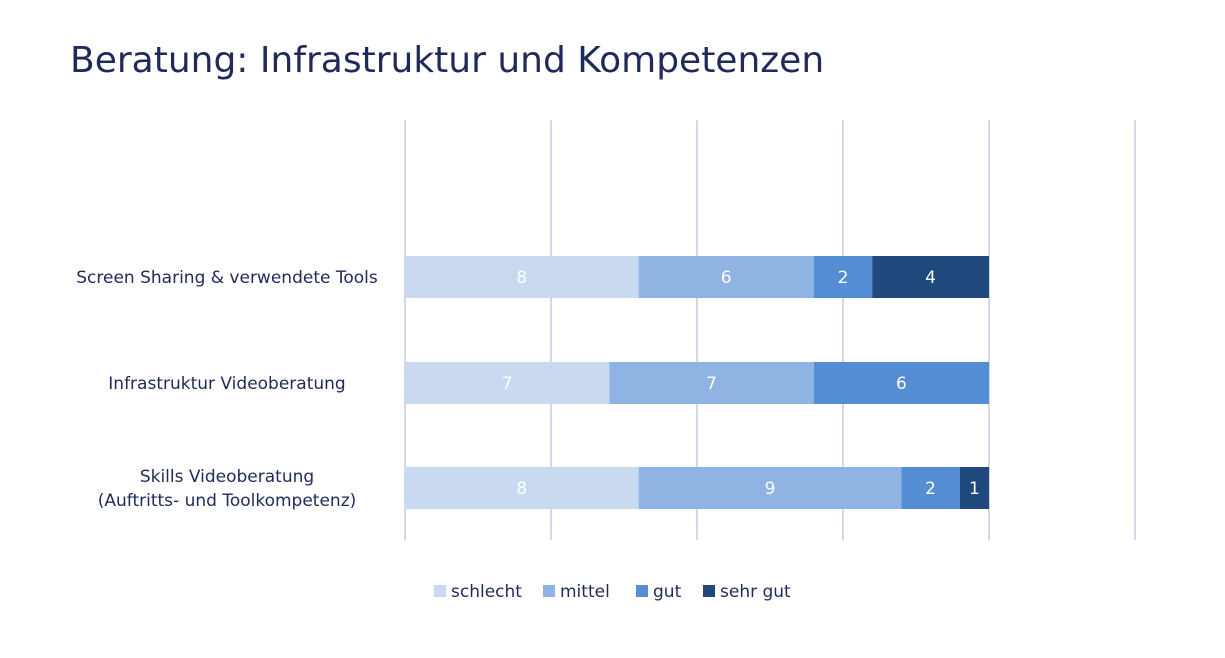 The image size is (1225, 658). I want to click on legend-label: sehr gut, so click(755, 592).